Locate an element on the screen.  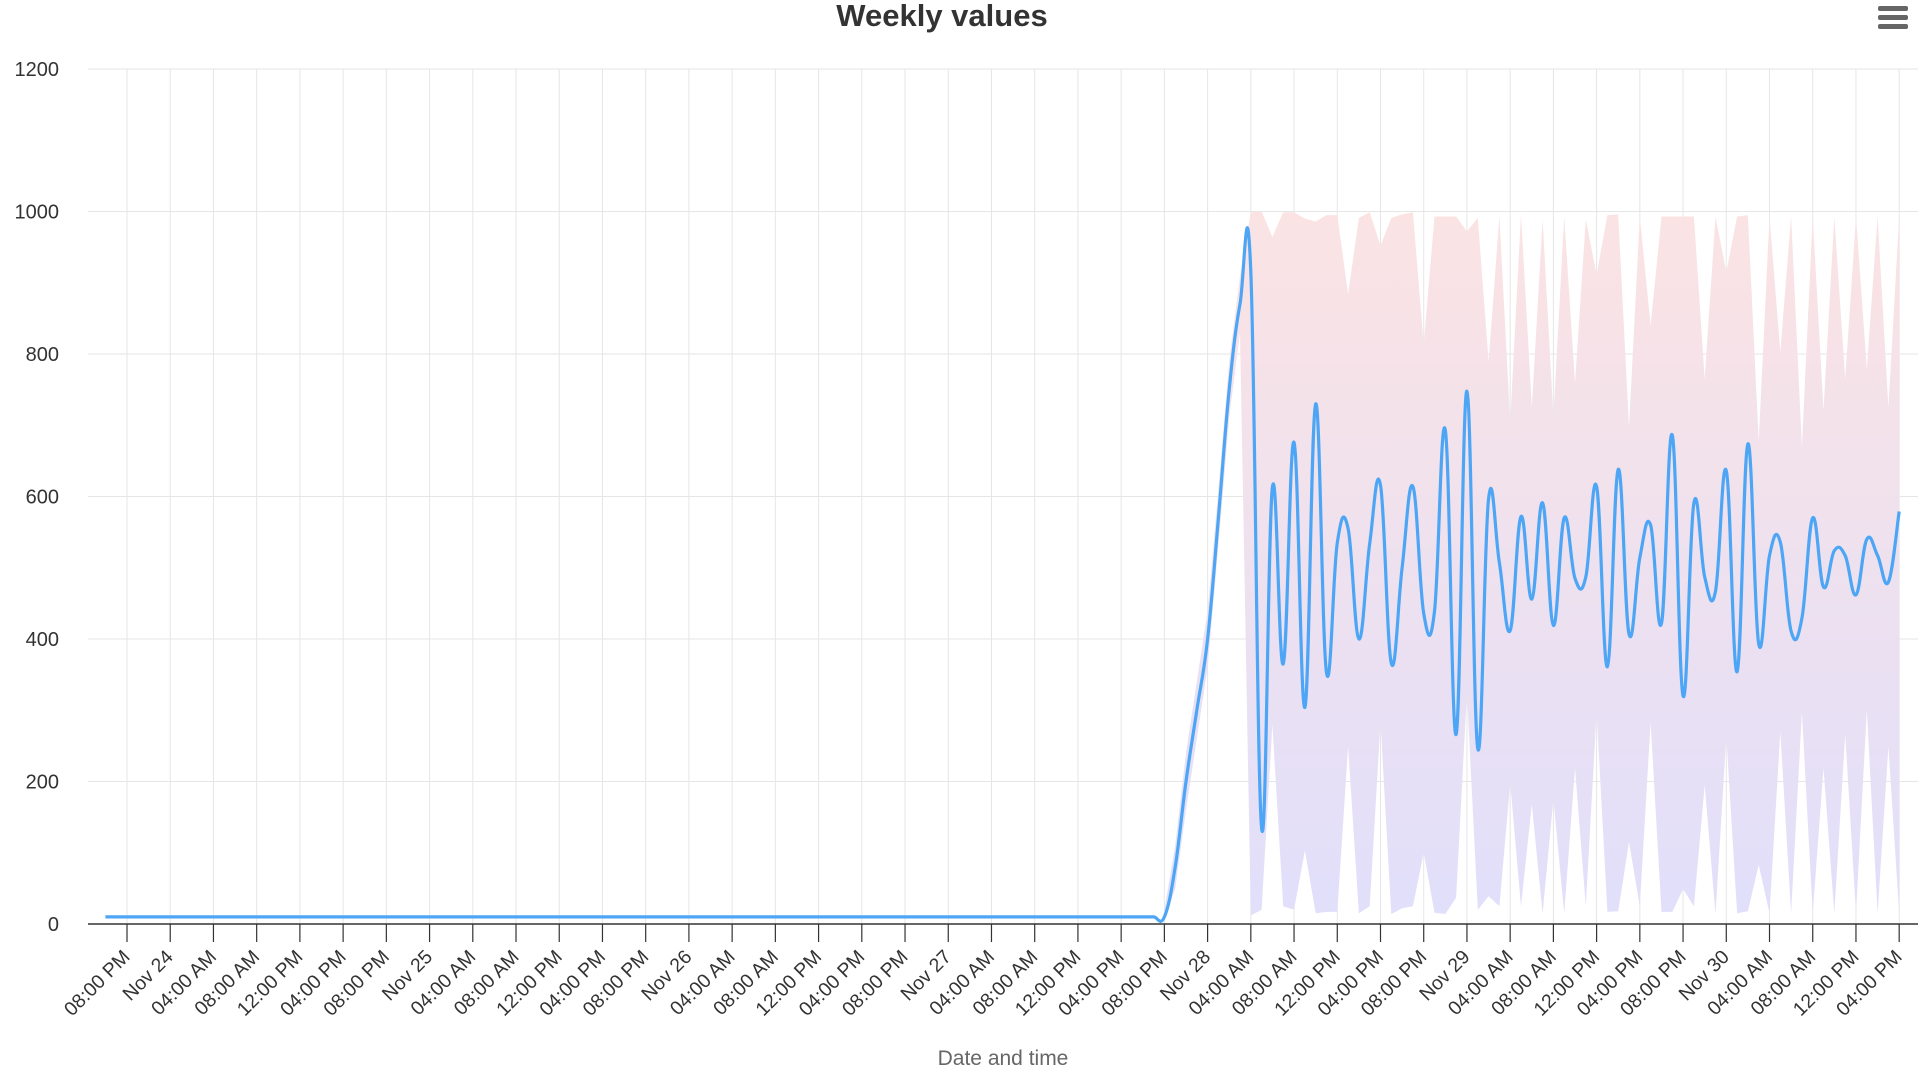
y-tick-label: 0 is located at coordinates (53, 925).